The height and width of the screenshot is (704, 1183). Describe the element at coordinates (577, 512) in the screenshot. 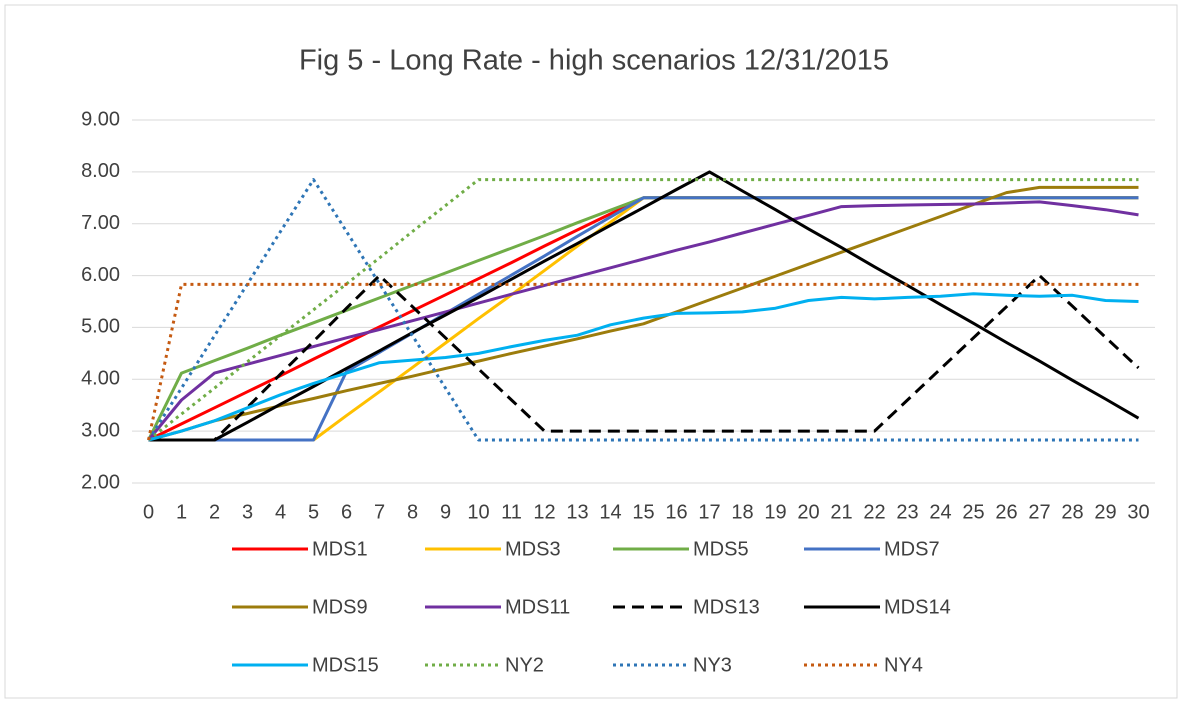

I see `x-tick-label: 13` at that location.